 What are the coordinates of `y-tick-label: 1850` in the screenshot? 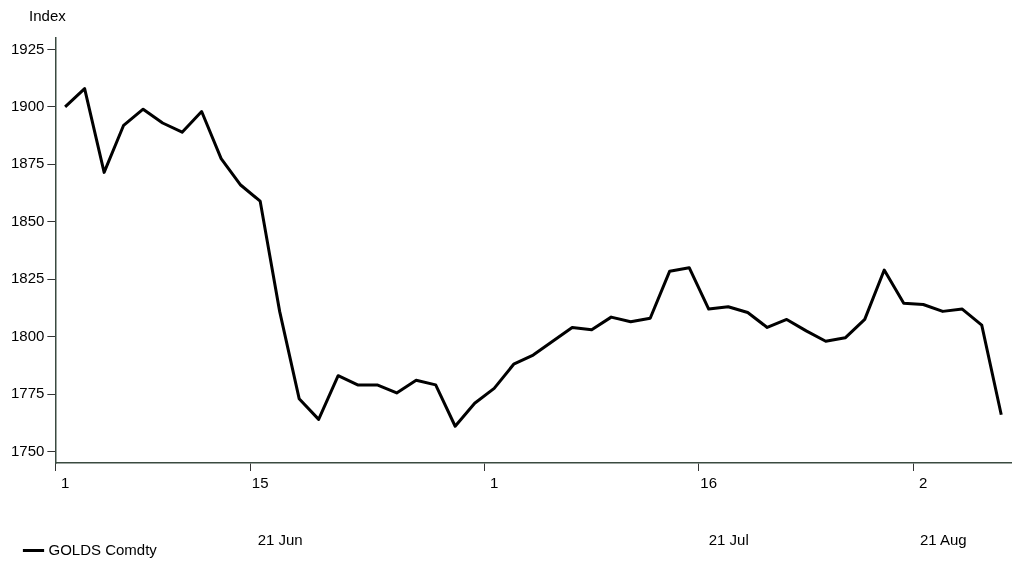 It's located at (27, 220).